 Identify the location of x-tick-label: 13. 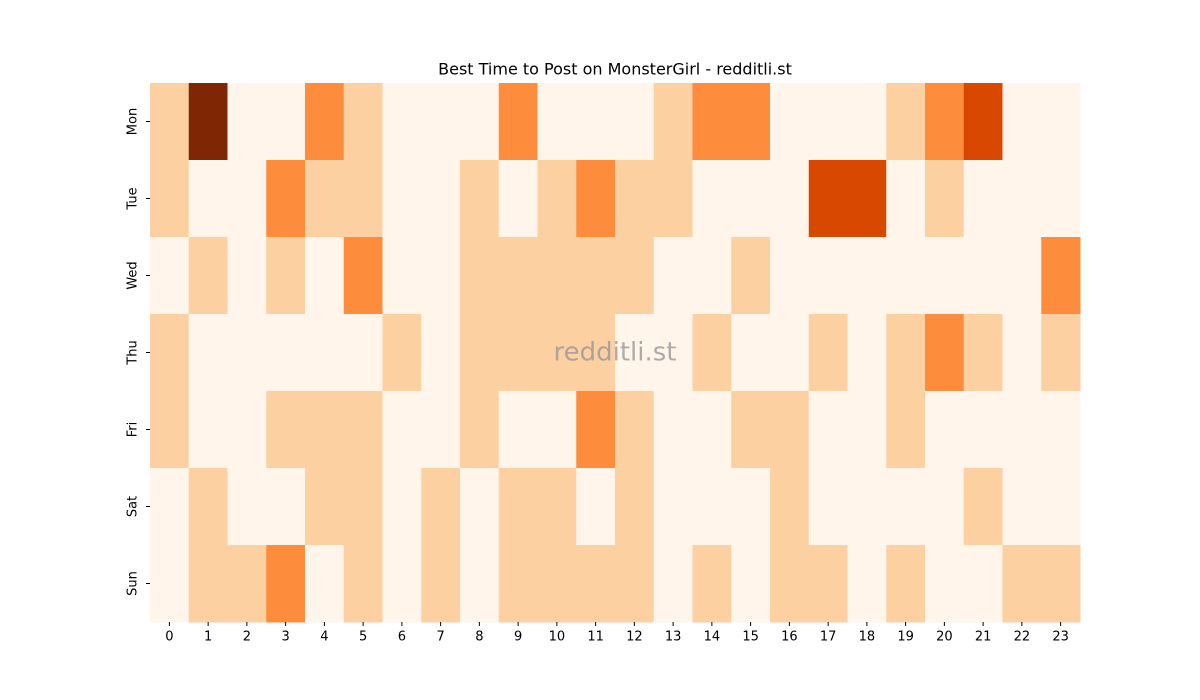
(673, 637).